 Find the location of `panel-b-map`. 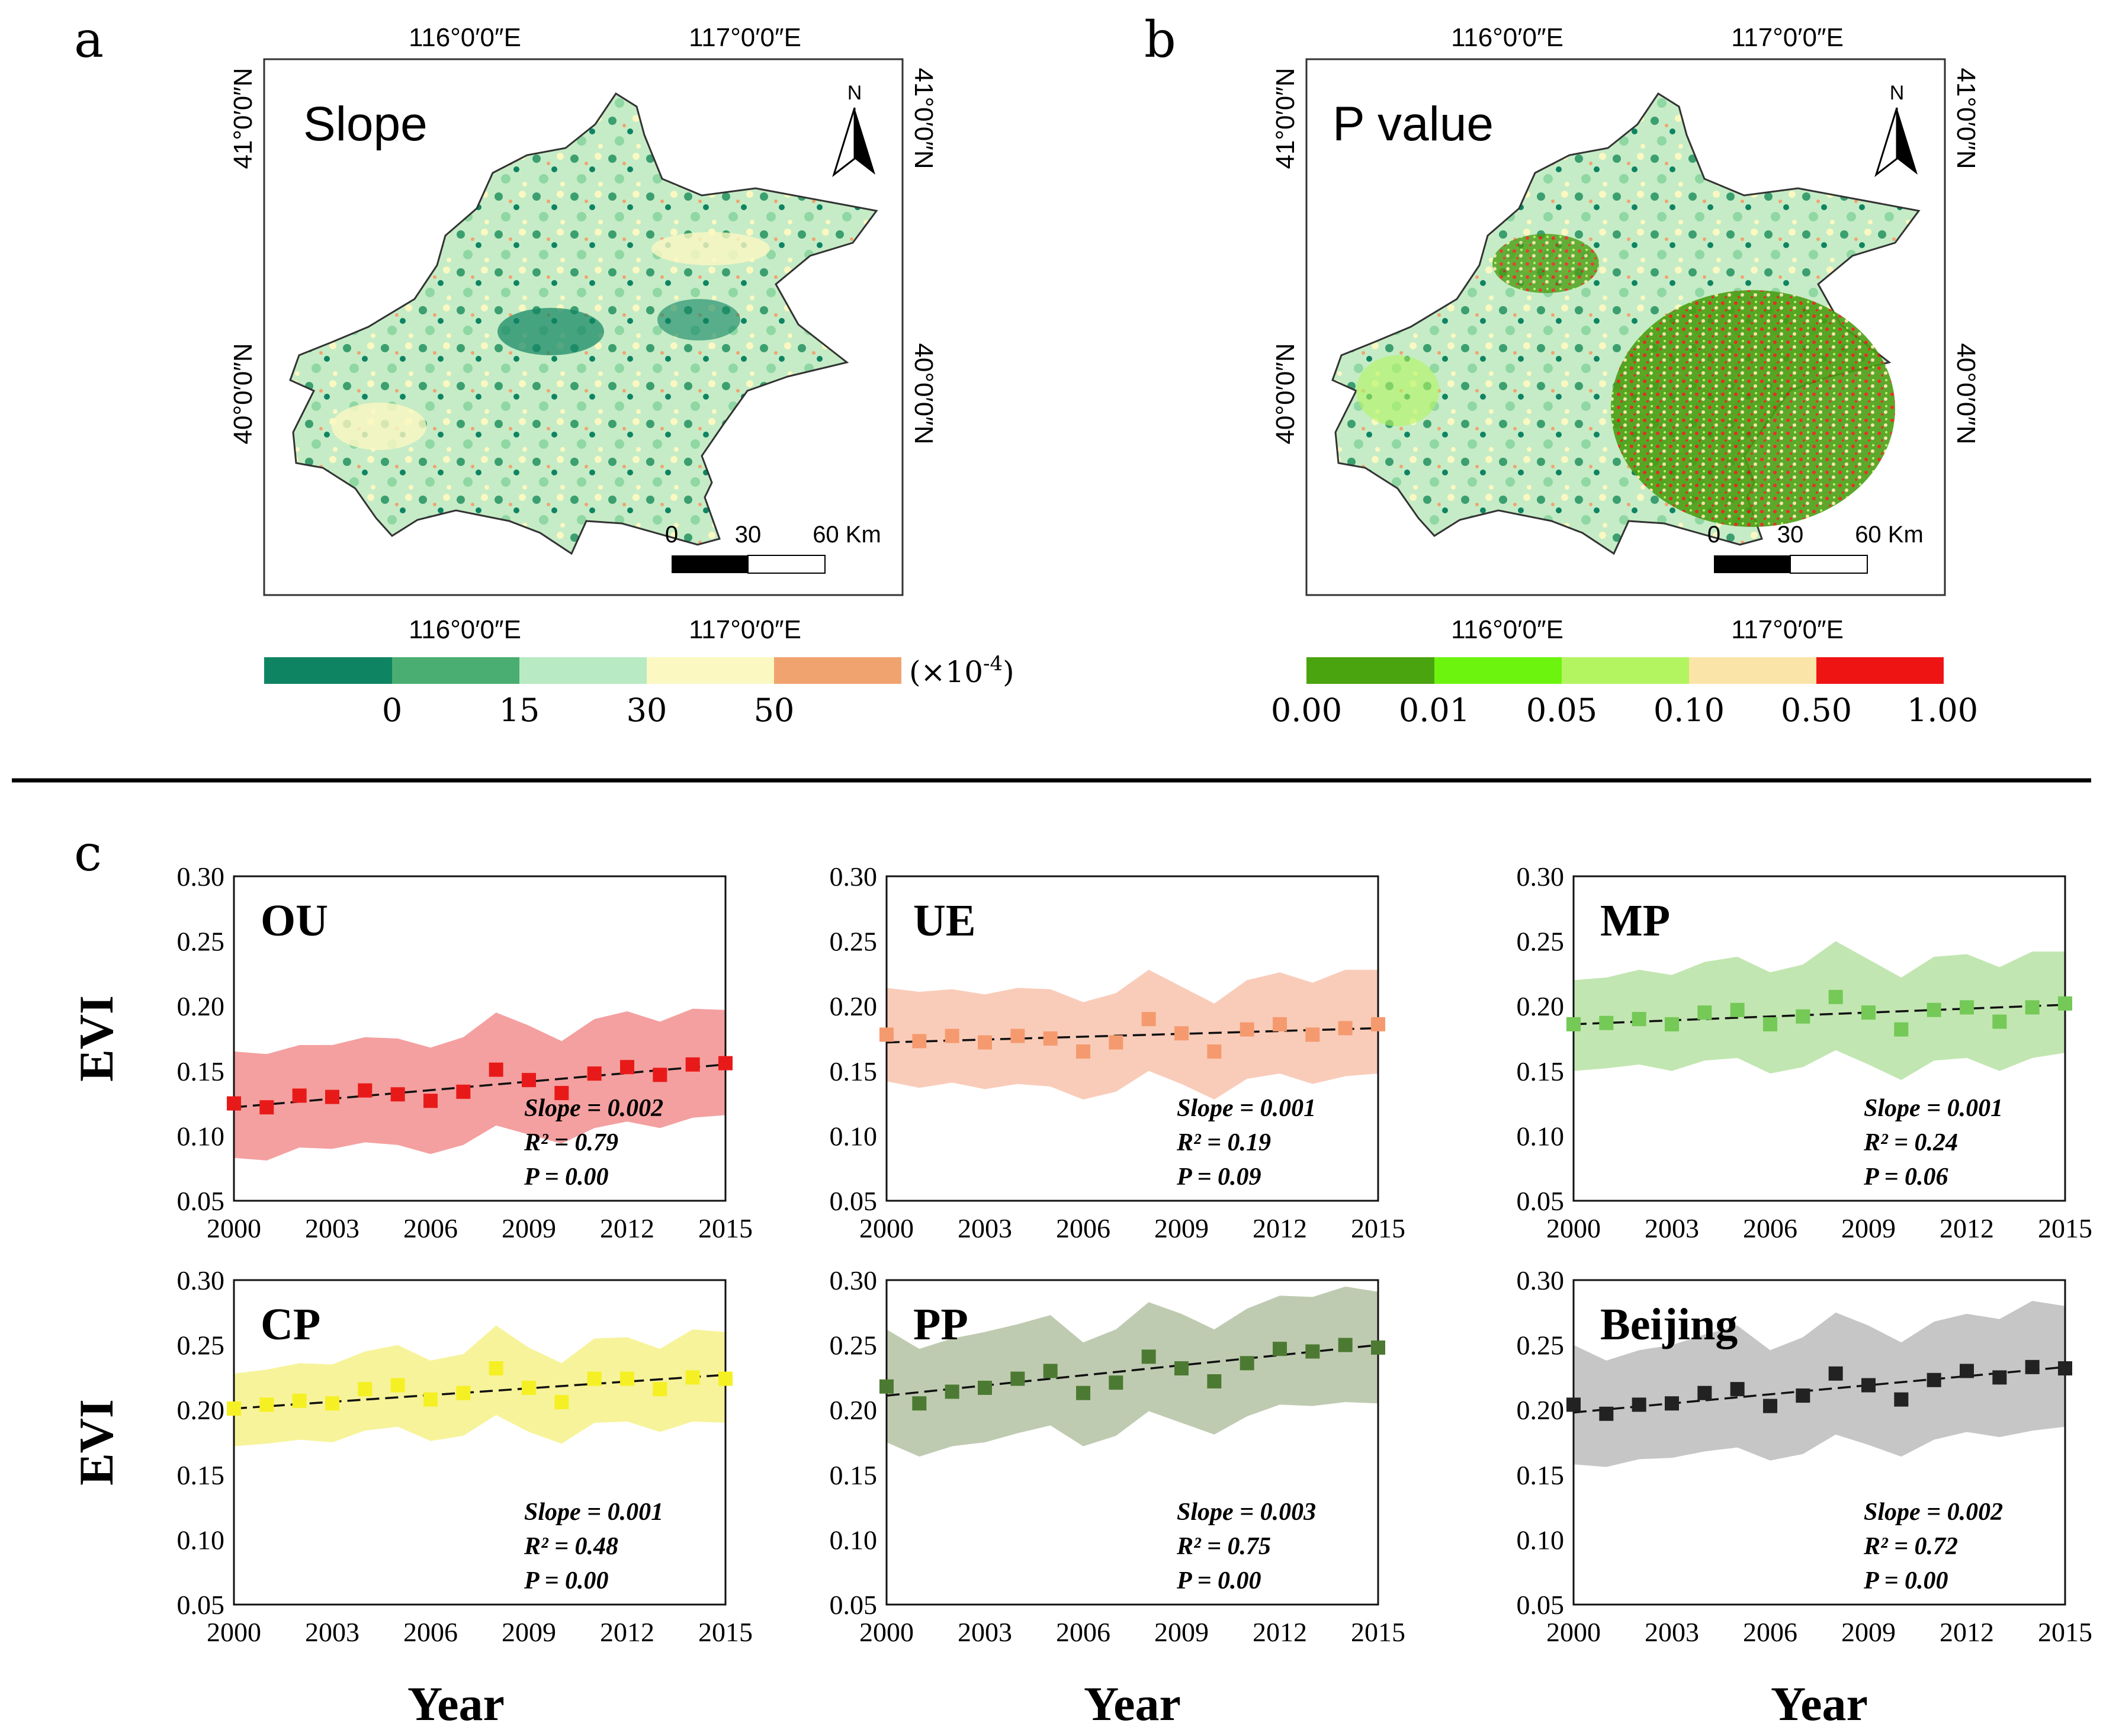

panel-b-map is located at coordinates (1625, 323).